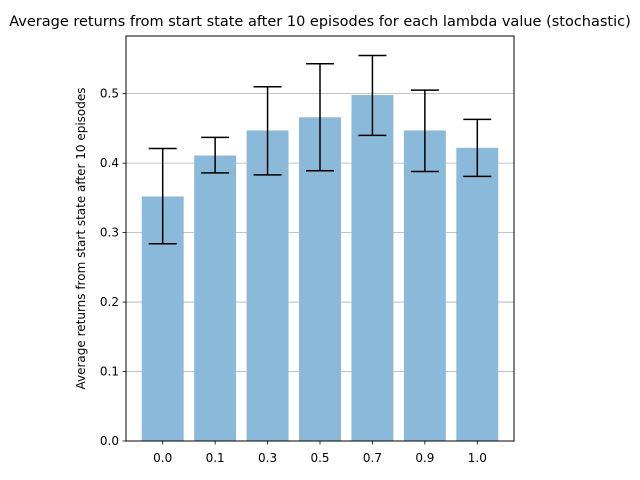 Image resolution: width=640 pixels, height=480 pixels. Describe the element at coordinates (109, 302) in the screenshot. I see `y-tick-label: 0.2` at that location.